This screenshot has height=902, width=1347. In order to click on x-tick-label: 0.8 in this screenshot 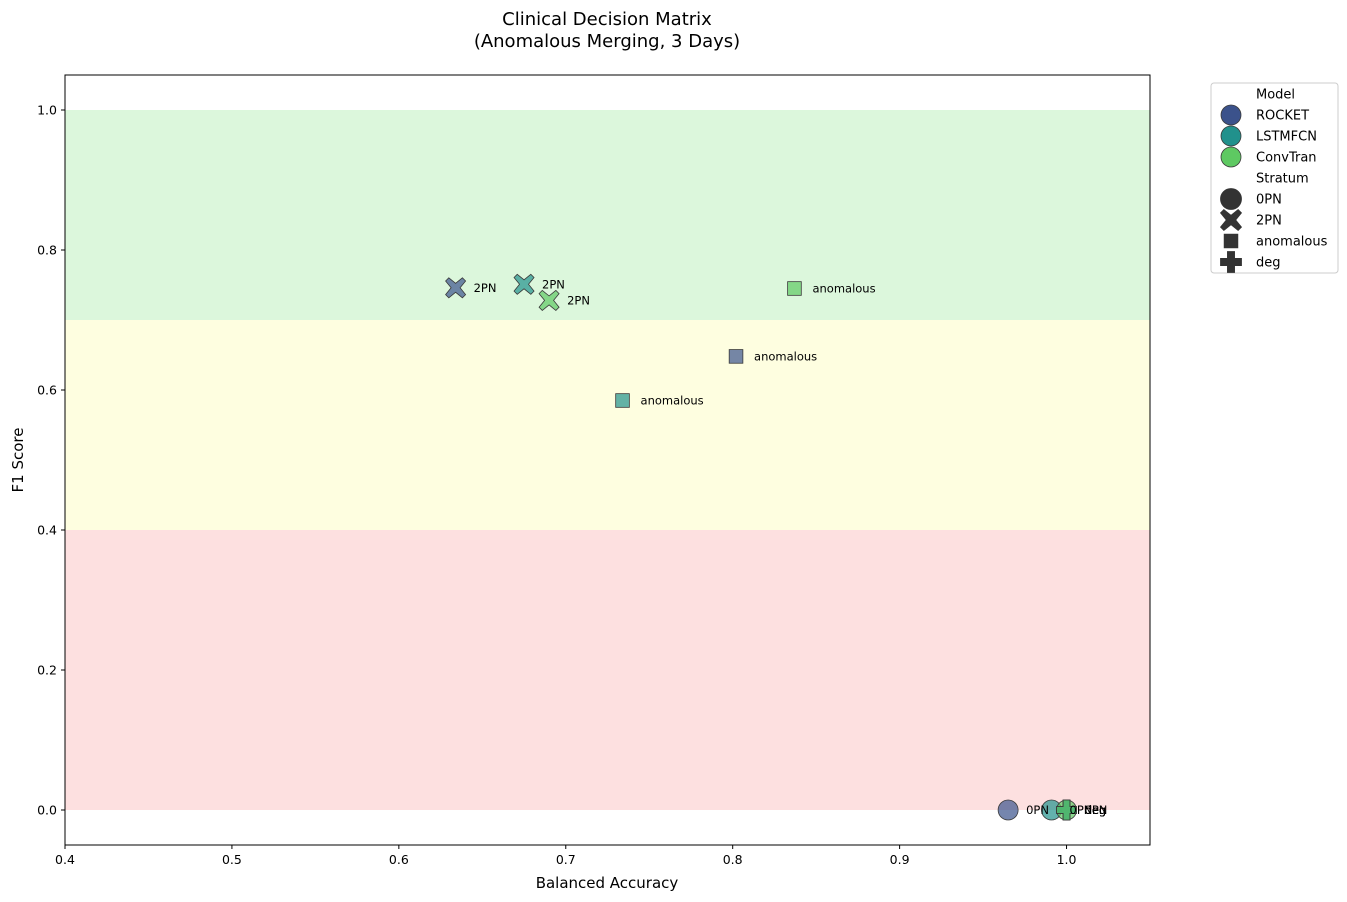, I will do `click(733, 859)`.